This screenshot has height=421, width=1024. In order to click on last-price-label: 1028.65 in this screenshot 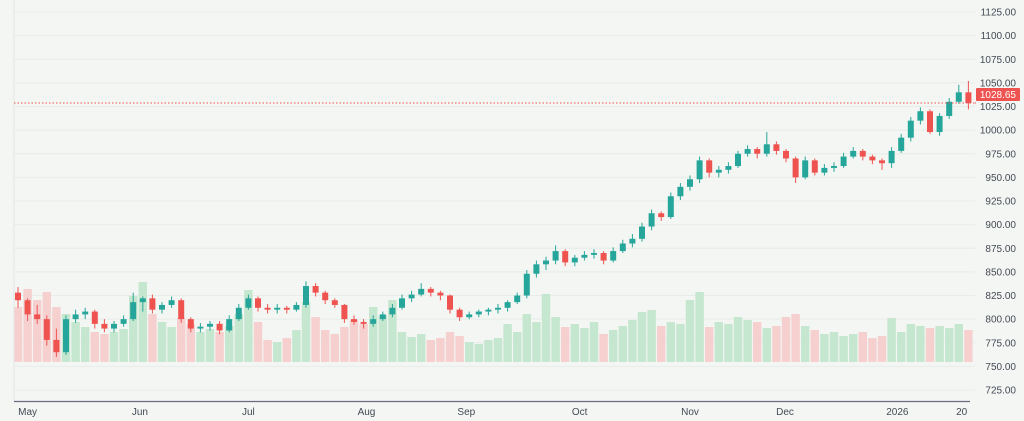, I will do `click(998, 95)`.